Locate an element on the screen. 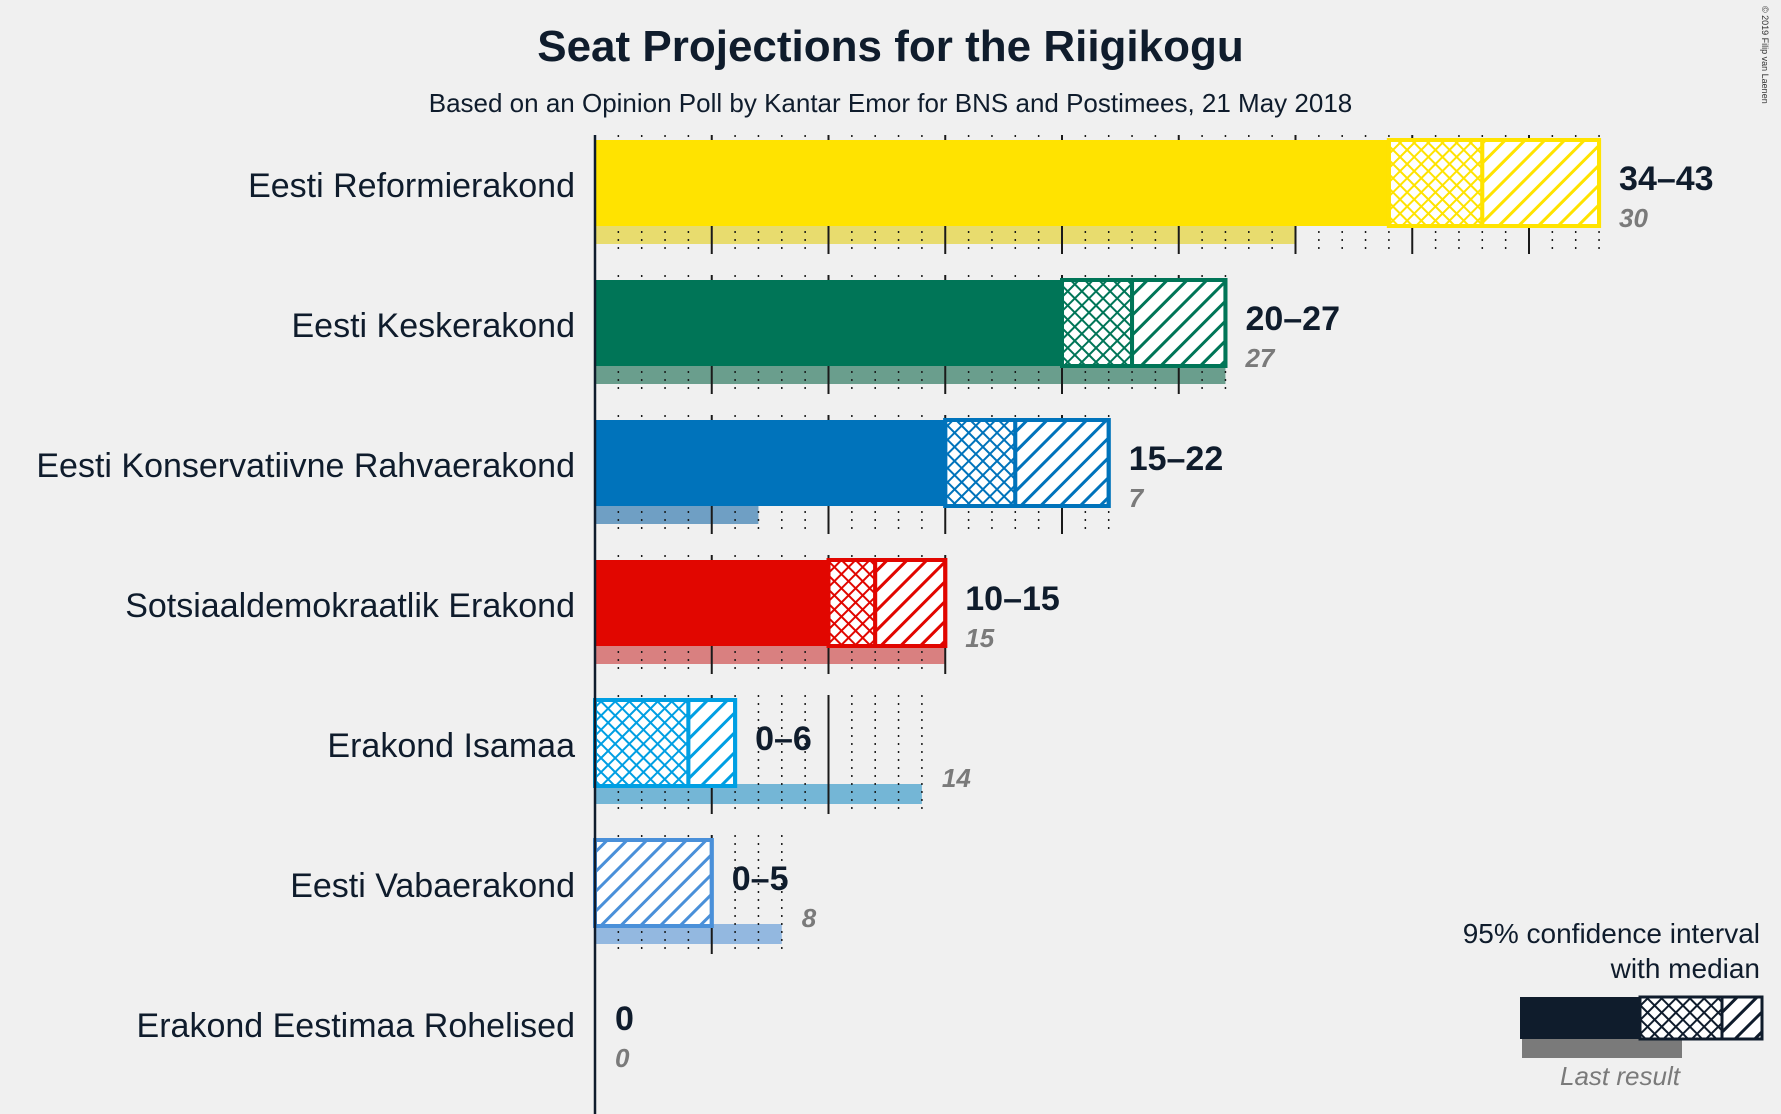  legend-hatch-swatch is located at coordinates (1742, 1018).